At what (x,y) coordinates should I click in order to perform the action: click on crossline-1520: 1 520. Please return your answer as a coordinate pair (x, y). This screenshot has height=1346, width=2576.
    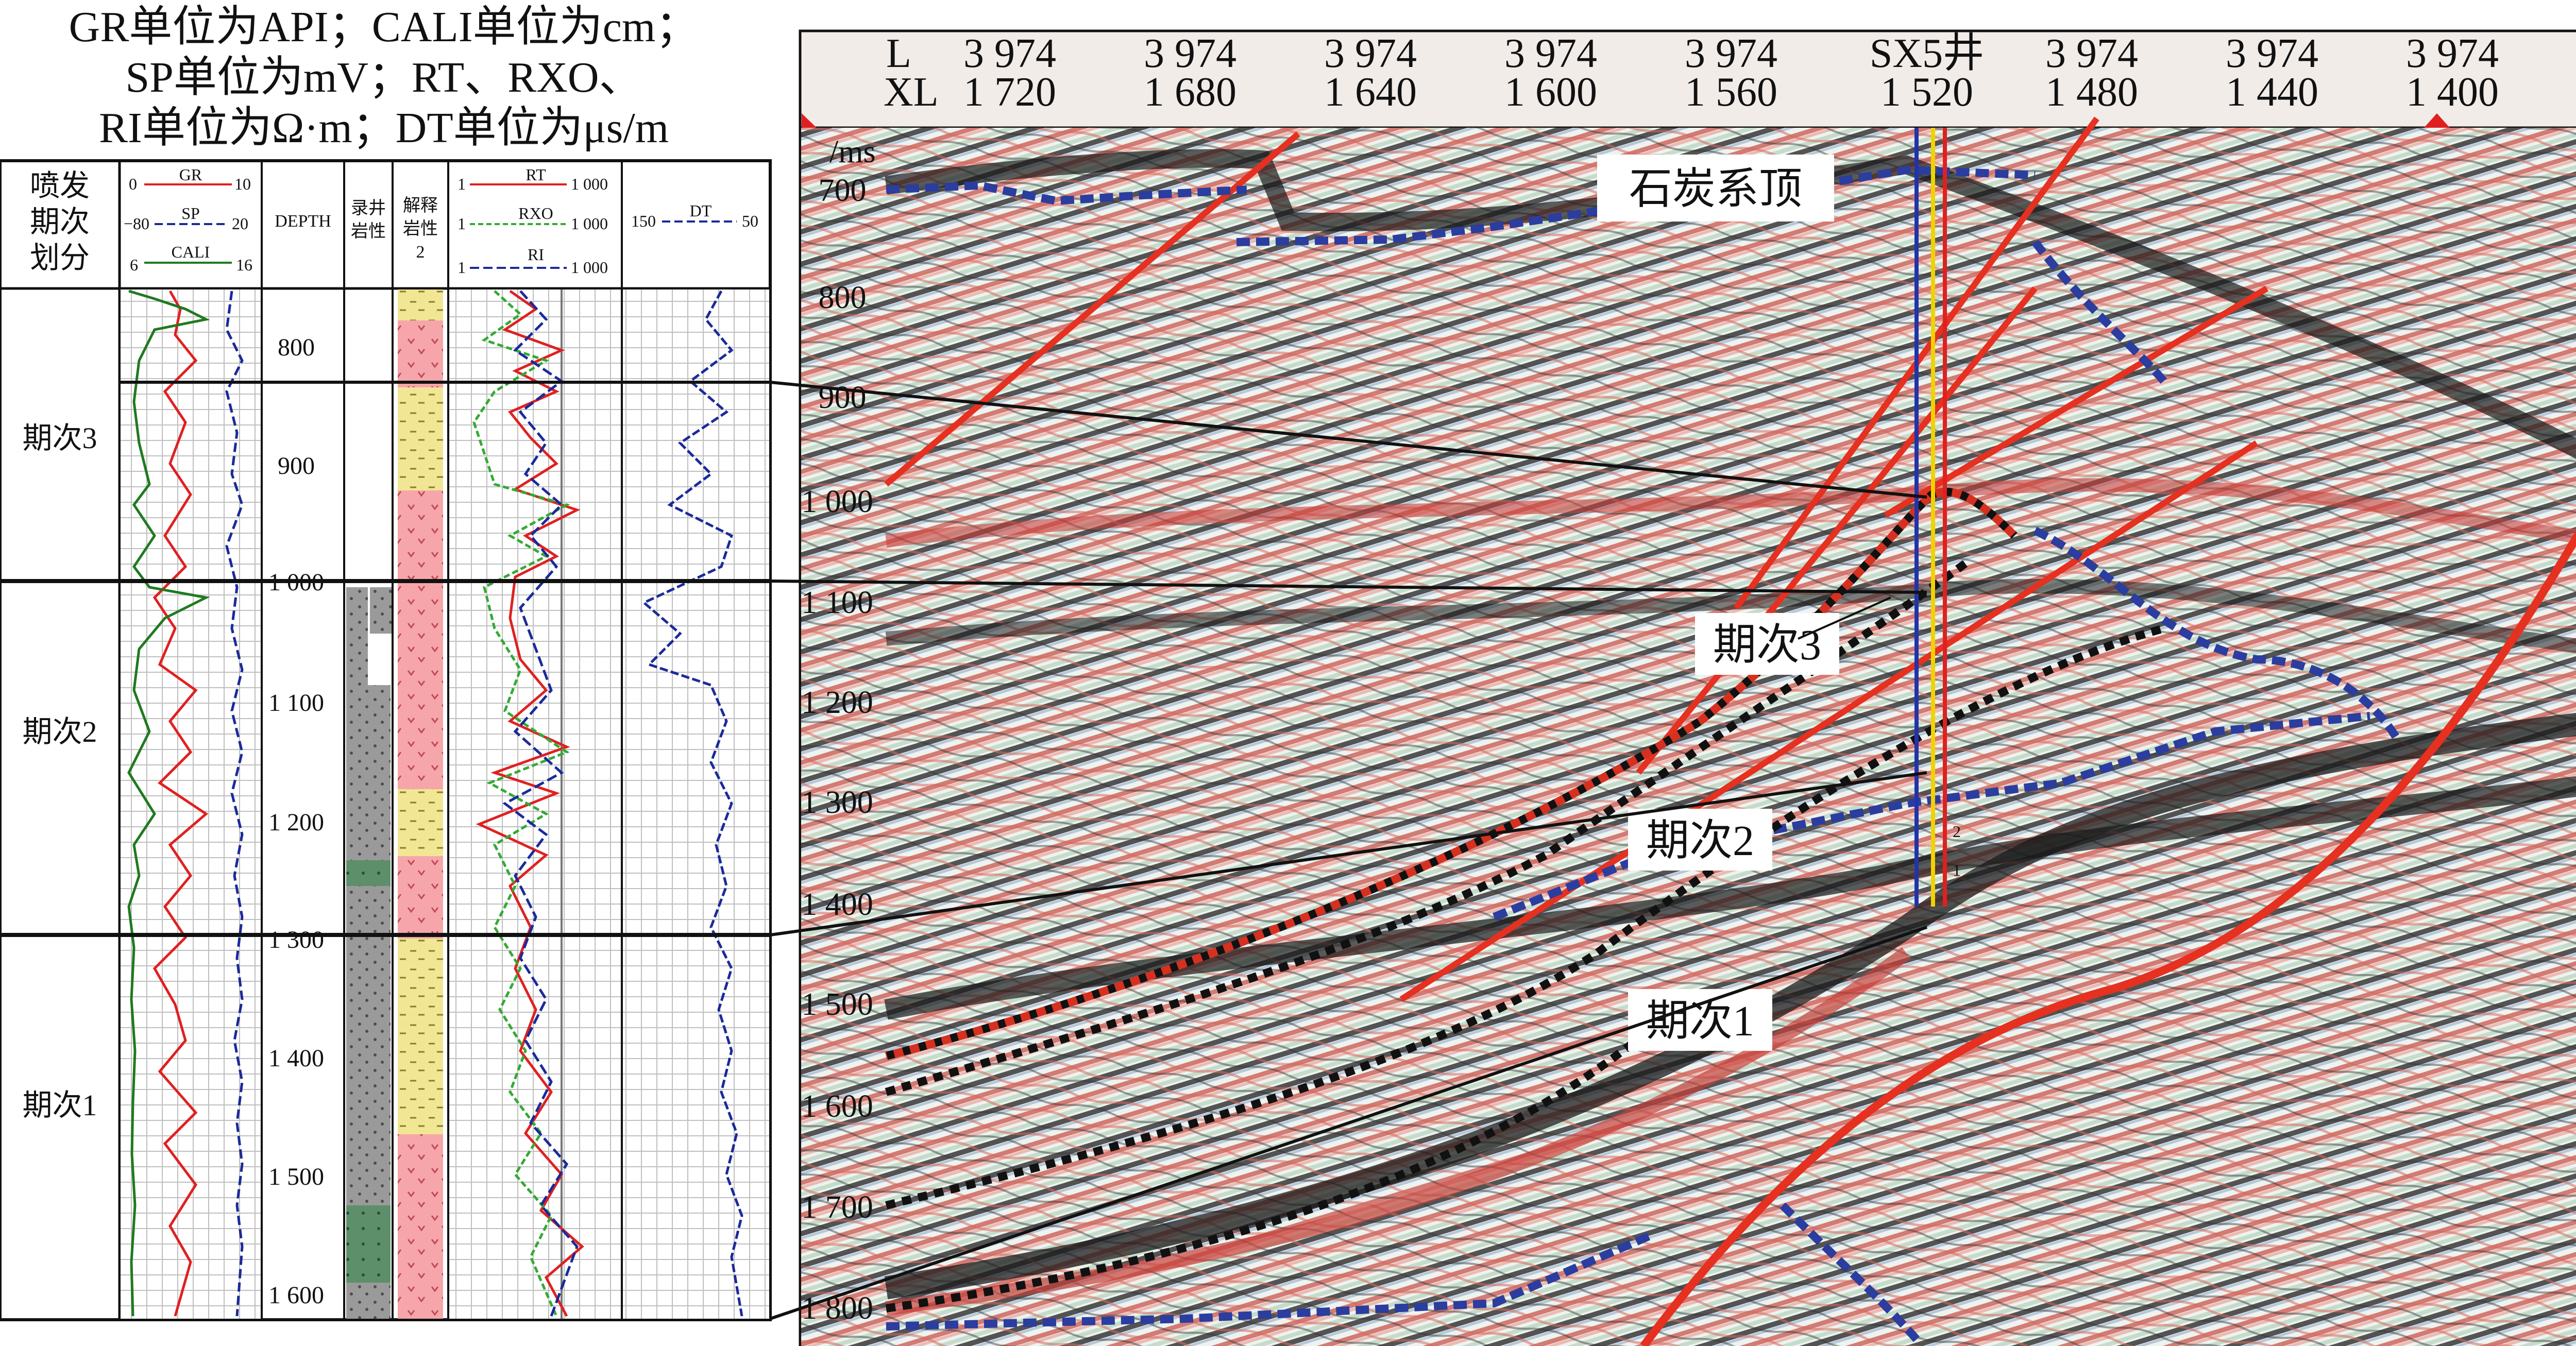
    Looking at the image, I should click on (1926, 92).